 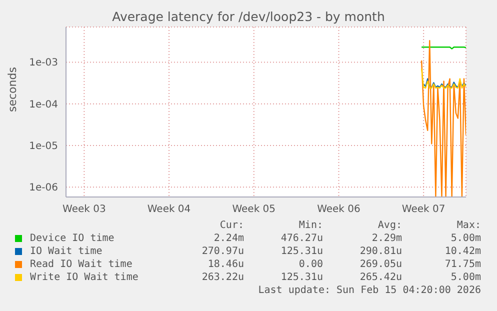 What do you see at coordinates (302, 238) in the screenshot?
I see `text: 476.27u` at bounding box center [302, 238].